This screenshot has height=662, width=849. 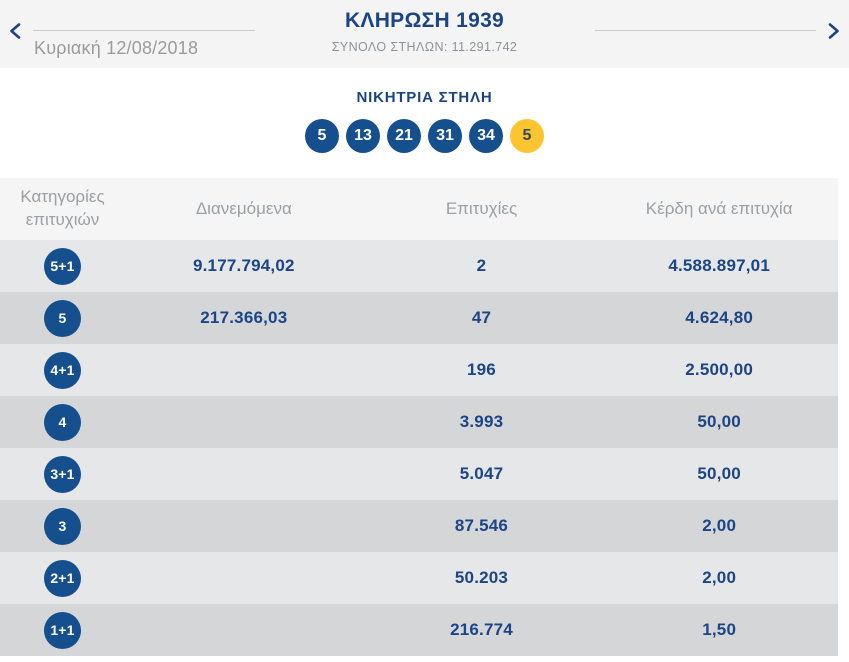 I want to click on winners-value: 3.993, so click(x=481, y=421).